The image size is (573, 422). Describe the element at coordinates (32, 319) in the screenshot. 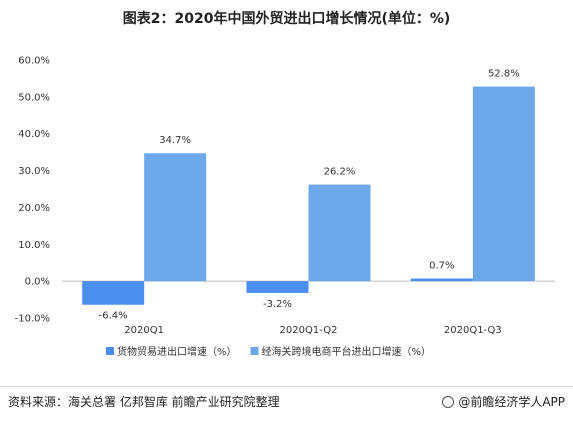

I see `y-tick-label: -10.0%` at that location.